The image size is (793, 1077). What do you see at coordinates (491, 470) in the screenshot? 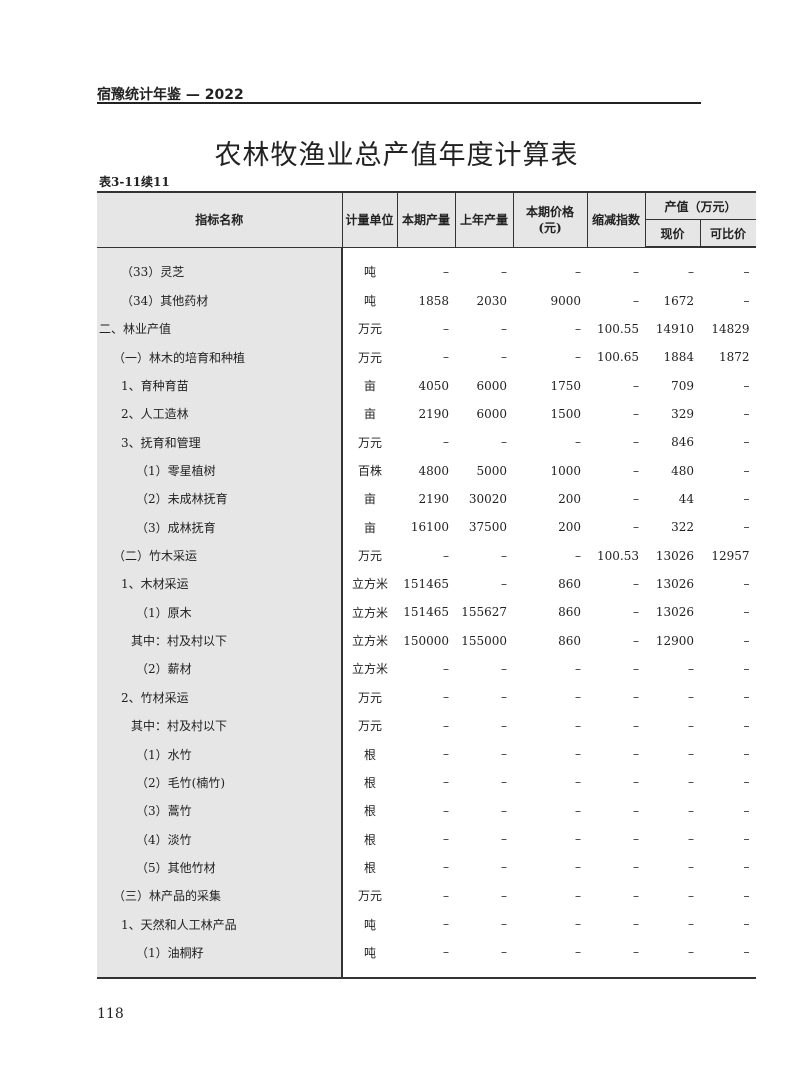
I see `row-value: 5000` at bounding box center [491, 470].